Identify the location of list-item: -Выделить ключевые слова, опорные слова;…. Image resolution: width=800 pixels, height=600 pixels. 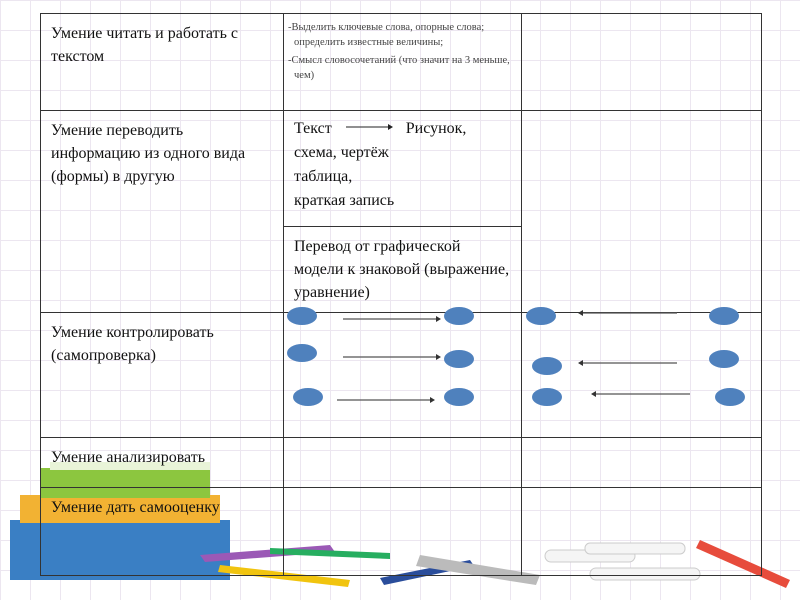
(386, 35).